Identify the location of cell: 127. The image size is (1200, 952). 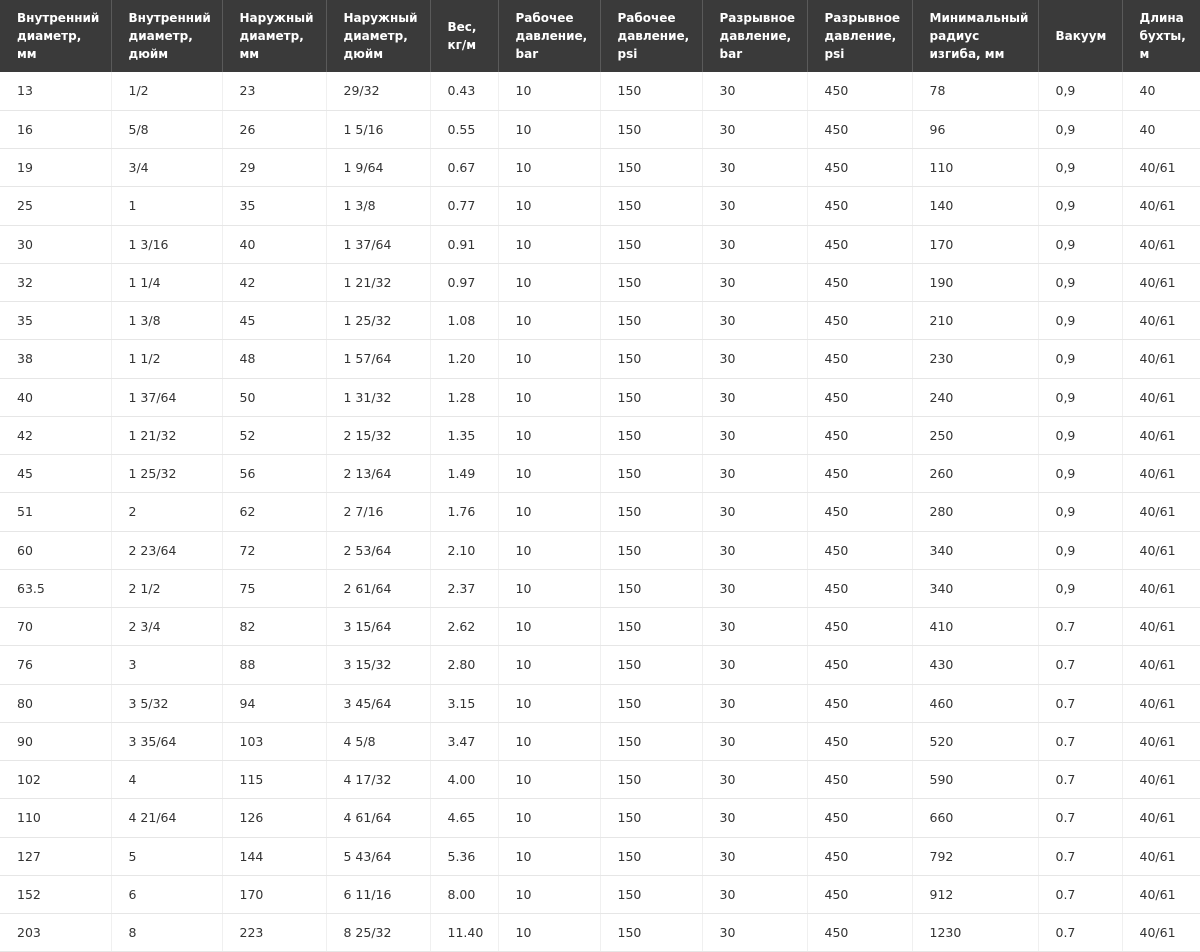
(56, 856).